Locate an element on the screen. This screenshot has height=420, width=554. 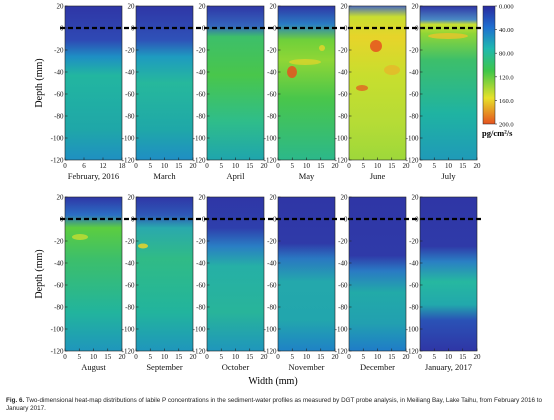
x-tick-label: 6 is located at coordinates (84, 166).